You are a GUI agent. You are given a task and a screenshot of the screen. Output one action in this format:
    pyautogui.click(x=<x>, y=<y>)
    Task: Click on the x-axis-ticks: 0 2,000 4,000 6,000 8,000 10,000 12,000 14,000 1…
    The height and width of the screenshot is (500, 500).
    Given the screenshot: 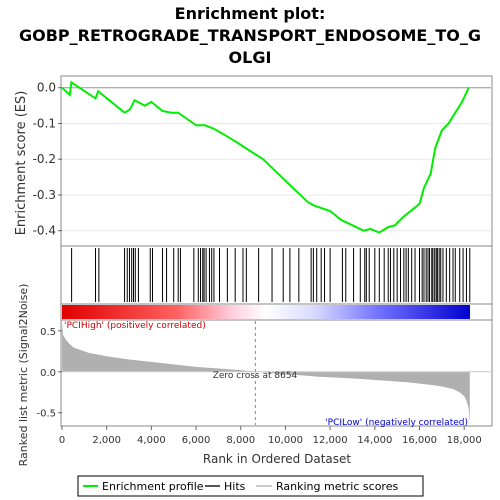 What is the action you would take?
    pyautogui.click(x=270, y=436)
    